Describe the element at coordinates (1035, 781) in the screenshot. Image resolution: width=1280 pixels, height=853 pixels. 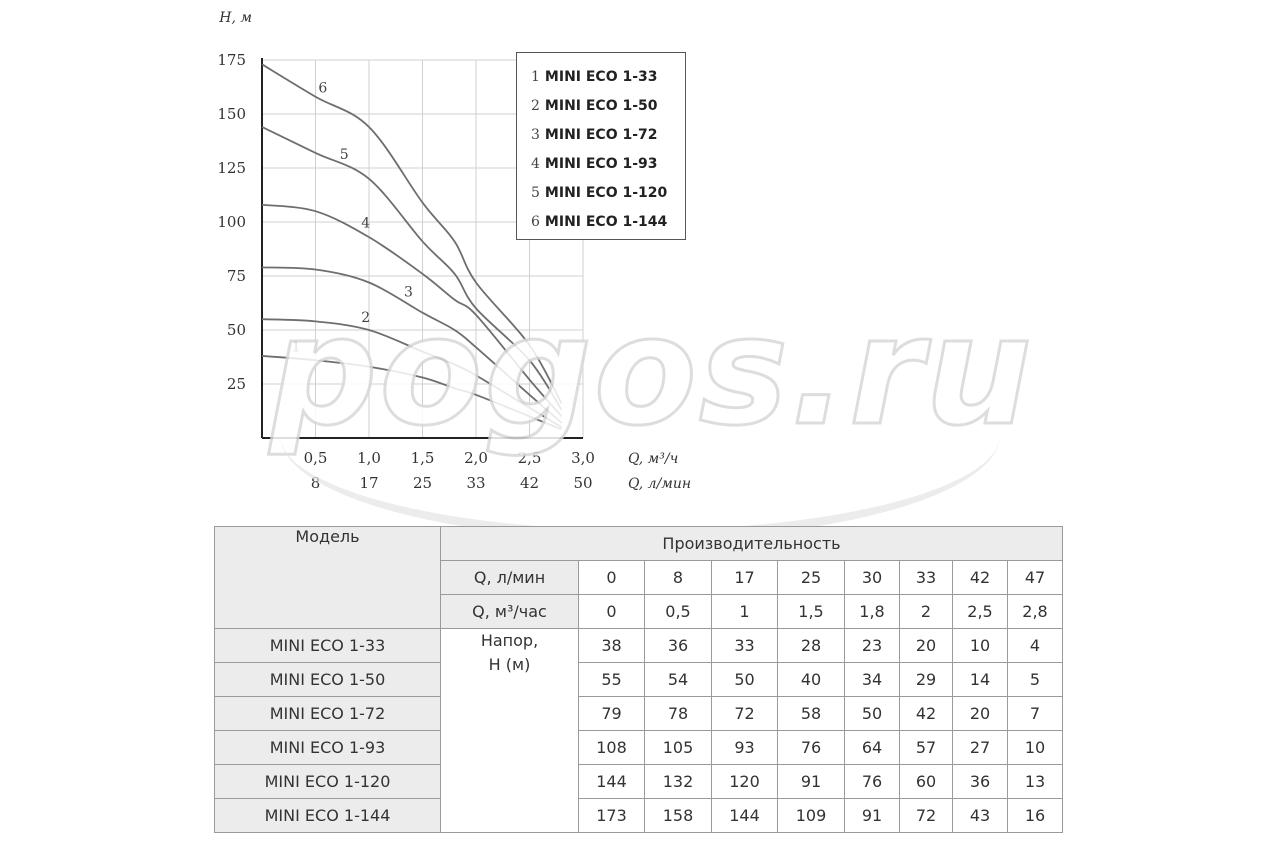
I see `head-value-cell: 13` at that location.